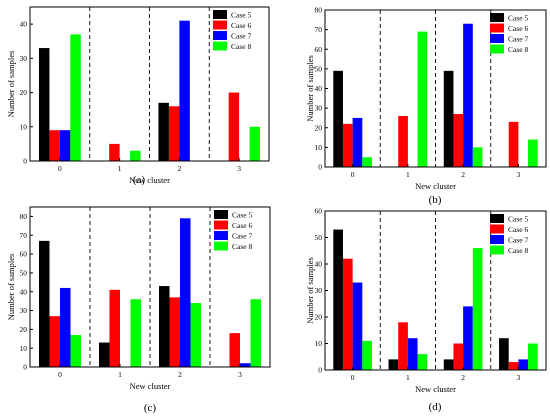 The image size is (550, 420). What do you see at coordinates (150, 408) in the screenshot?
I see `panel-label: (c)` at bounding box center [150, 408].